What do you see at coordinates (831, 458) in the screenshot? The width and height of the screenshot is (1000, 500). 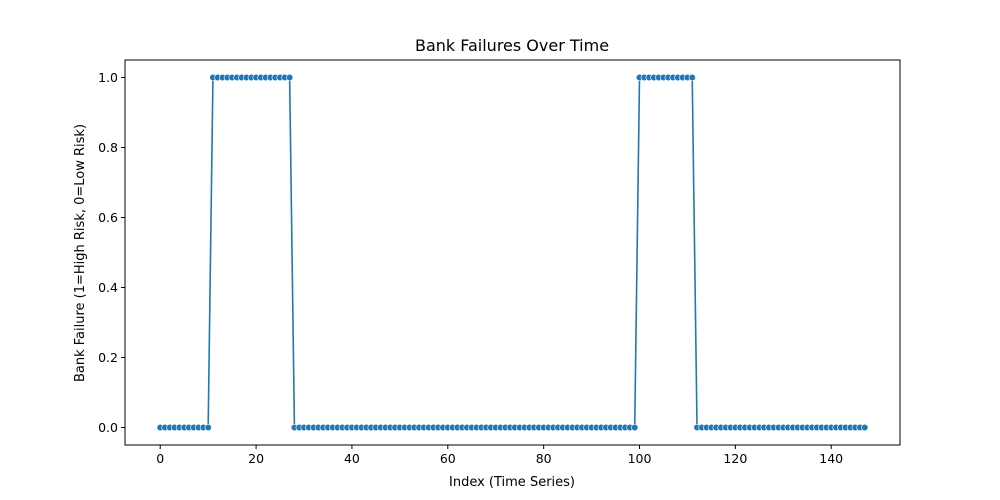 I see `x-tick-label: 140` at bounding box center [831, 458].